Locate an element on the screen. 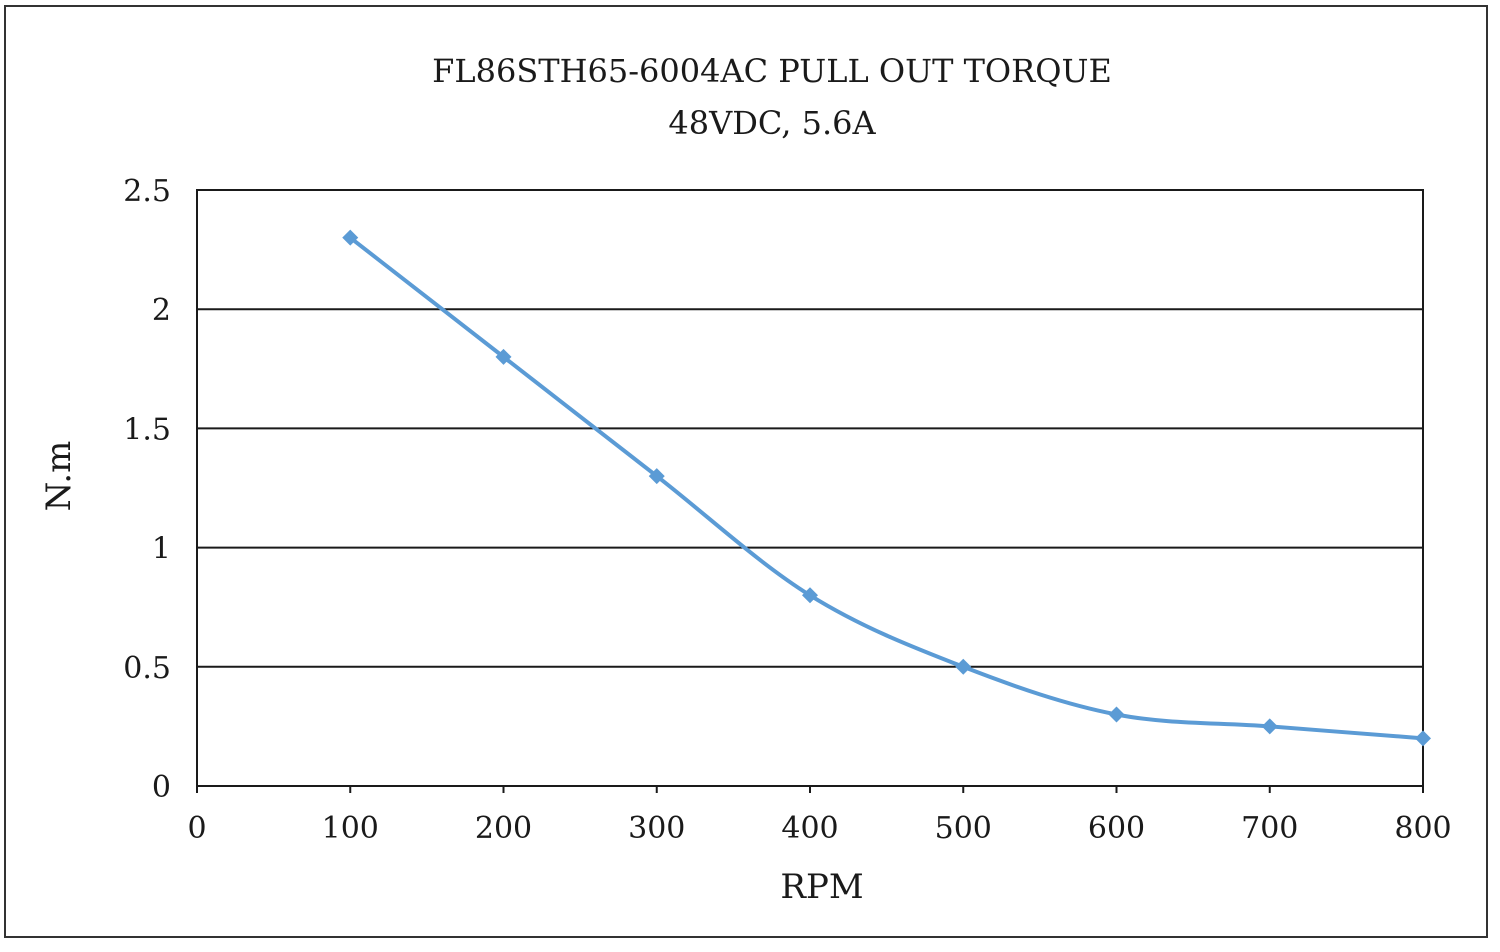 This screenshot has height=952, width=1500. x-tick-label: 400 is located at coordinates (809, 828).